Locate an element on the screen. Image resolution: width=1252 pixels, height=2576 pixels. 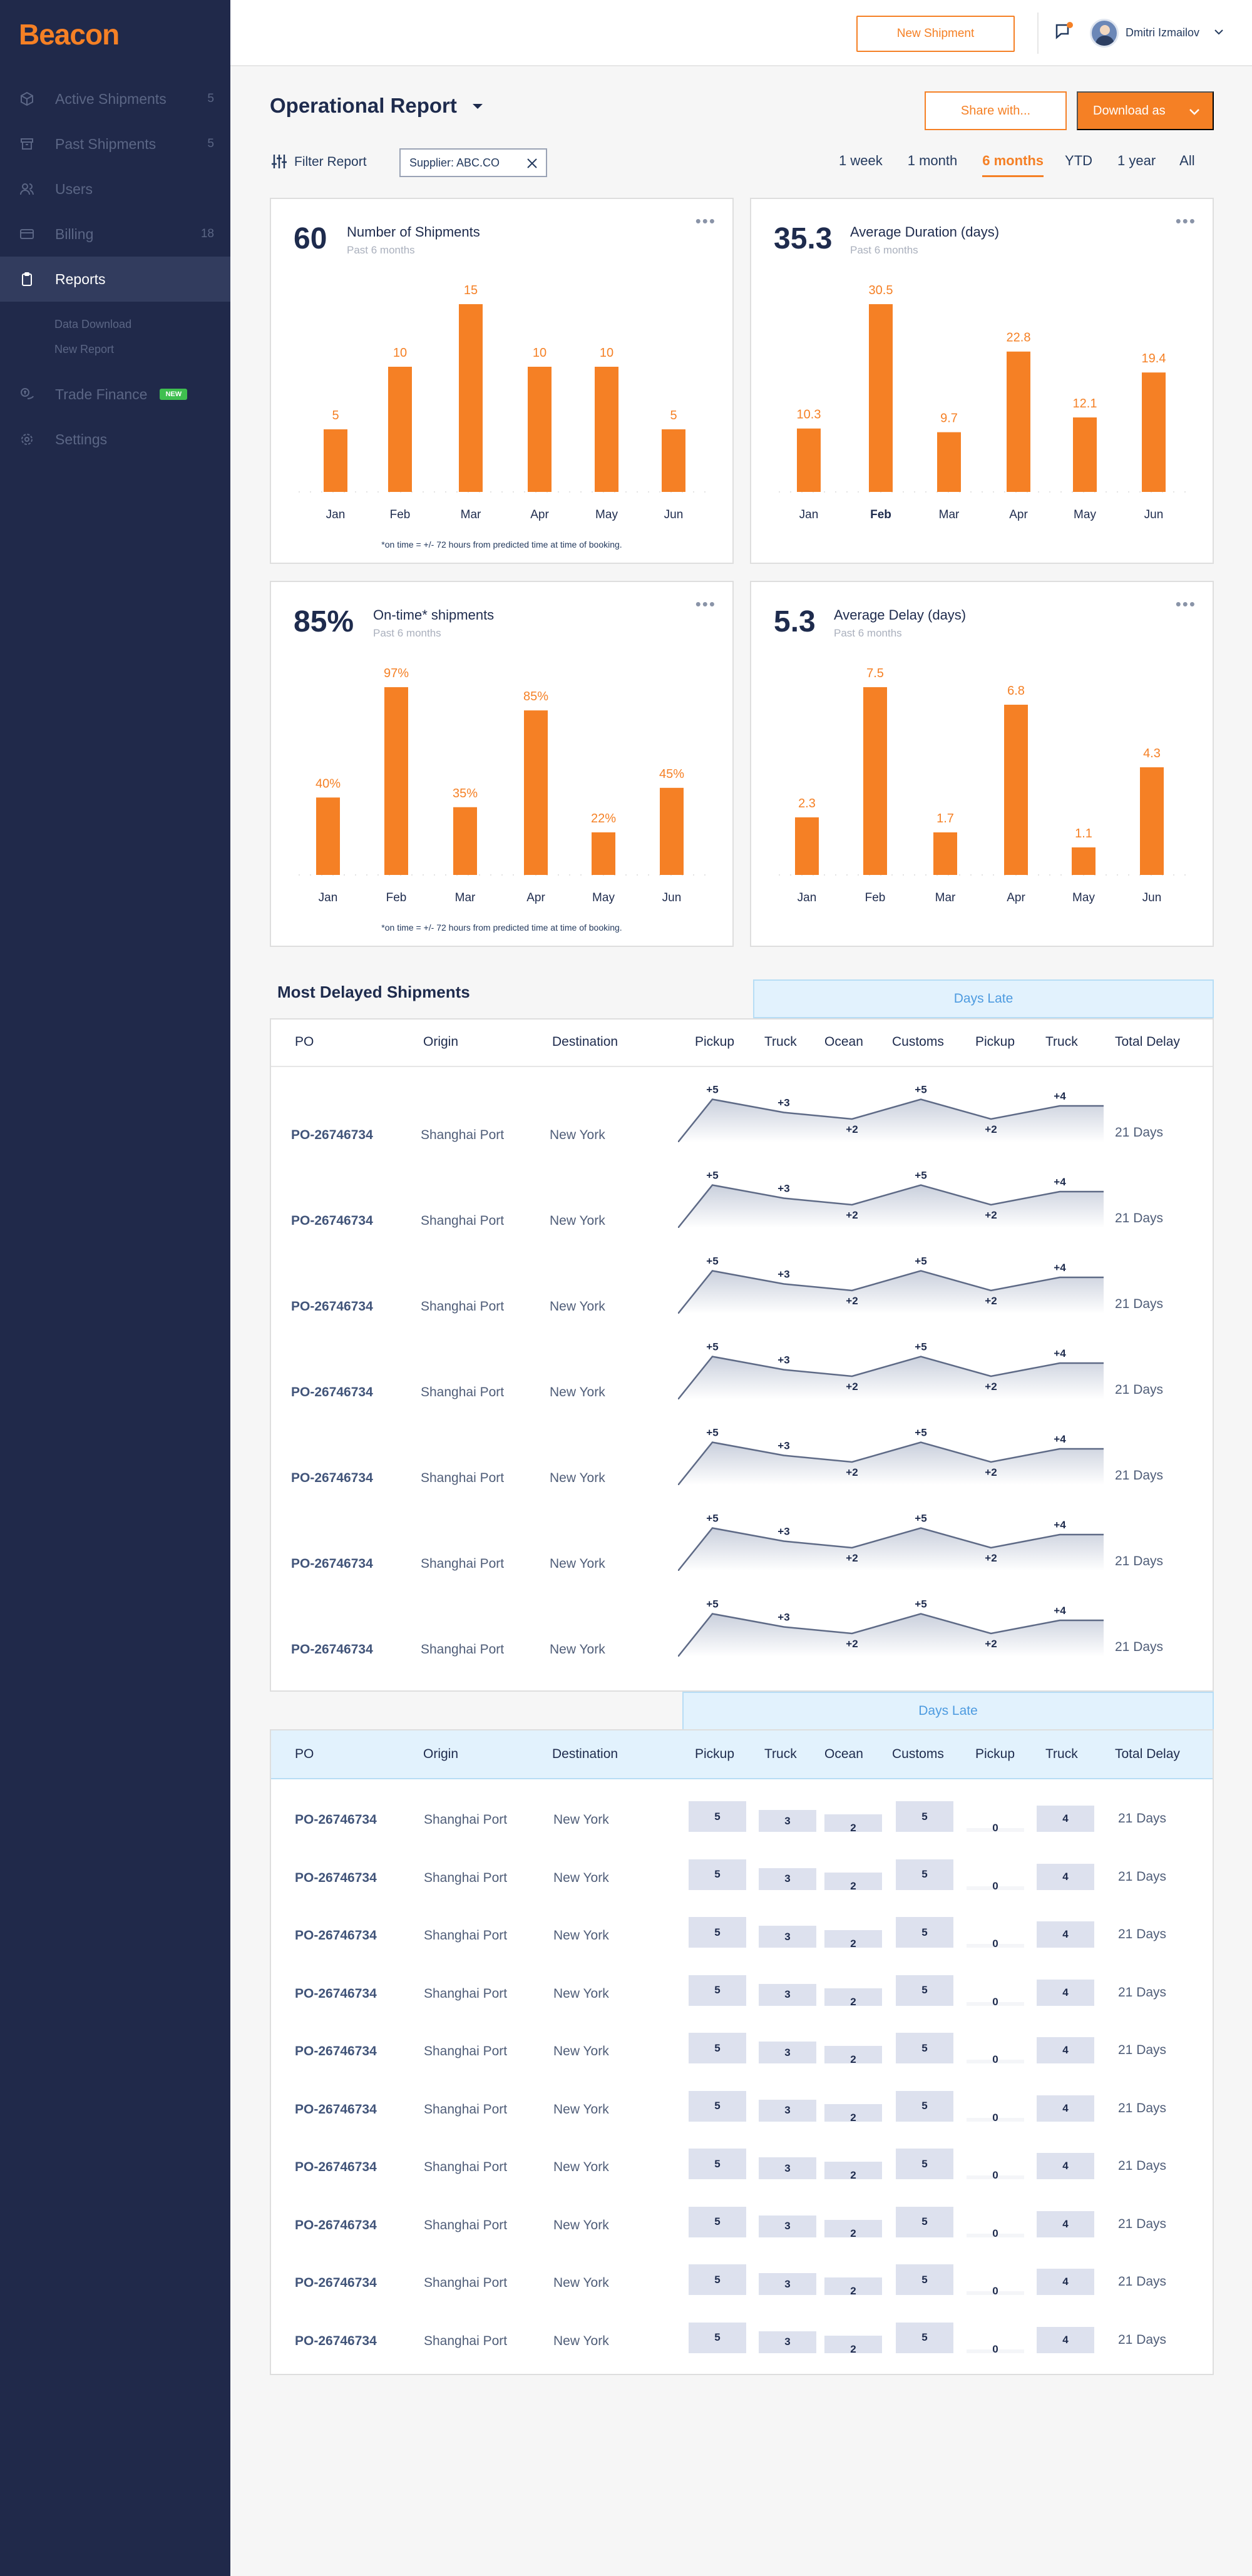
data-label: 10 is located at coordinates (539, 353).